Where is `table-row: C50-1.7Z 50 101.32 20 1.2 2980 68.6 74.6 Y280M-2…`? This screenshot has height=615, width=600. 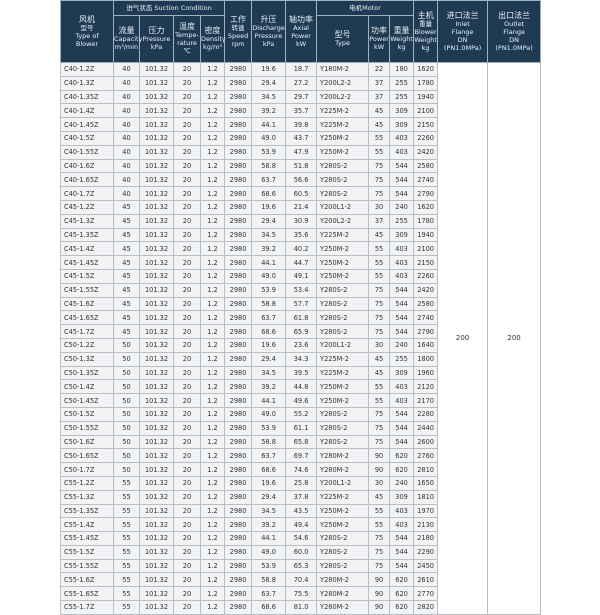 table-row: C50-1.7Z 50 101.32 20 1.2 2980 68.6 74.6 Y280M-2… is located at coordinates (300, 469).